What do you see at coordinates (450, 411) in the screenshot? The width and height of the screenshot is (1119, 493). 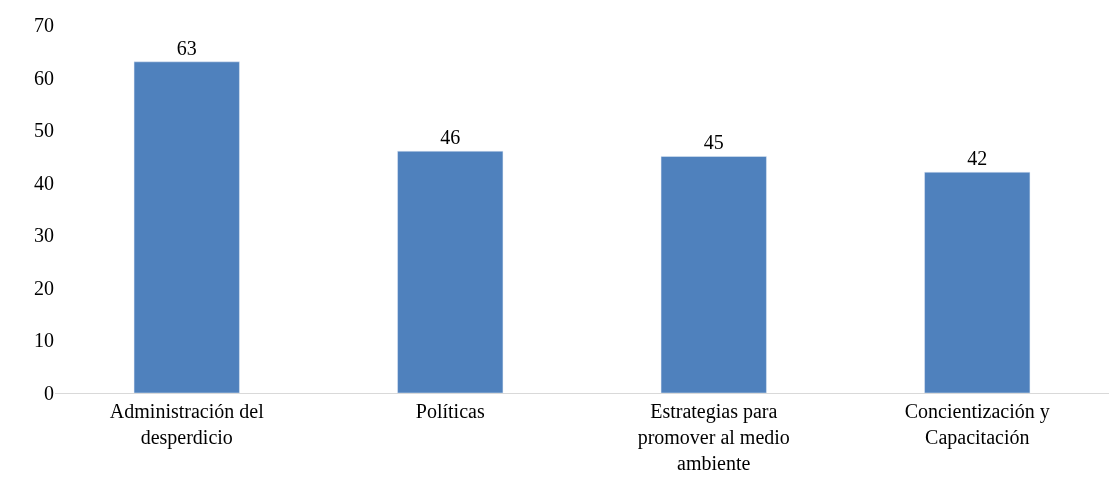 I see `x-tick-label: Políticas` at bounding box center [450, 411].